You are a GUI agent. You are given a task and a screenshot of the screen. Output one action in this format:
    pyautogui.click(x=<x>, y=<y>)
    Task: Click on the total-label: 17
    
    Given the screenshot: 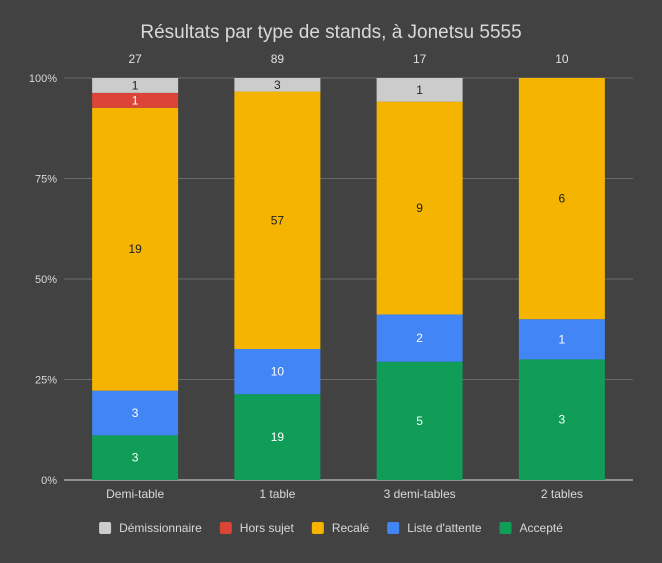 What is the action you would take?
    pyautogui.click(x=420, y=59)
    